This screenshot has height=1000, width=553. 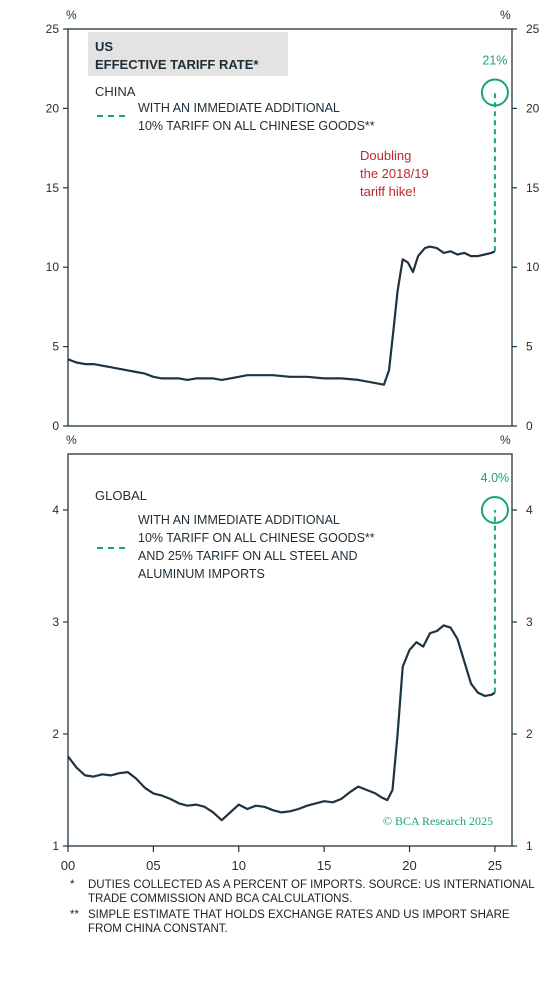 What do you see at coordinates (533, 188) in the screenshot?
I see `top-ytick-label-right: 15` at bounding box center [533, 188].